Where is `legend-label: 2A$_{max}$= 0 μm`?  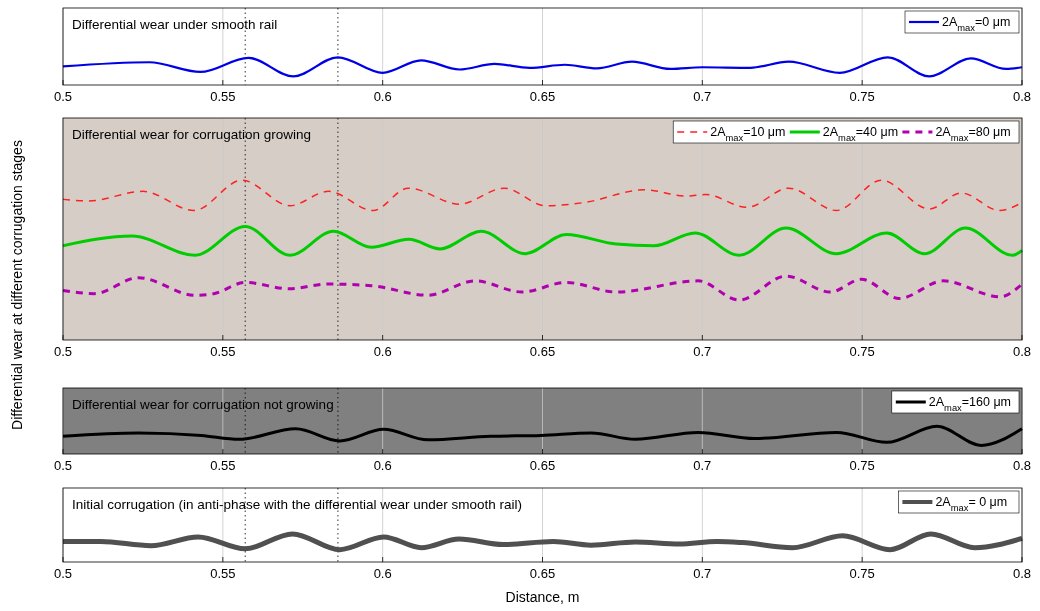 legend-label: 2A$_{max}$= 0 μm is located at coordinates (971, 504).